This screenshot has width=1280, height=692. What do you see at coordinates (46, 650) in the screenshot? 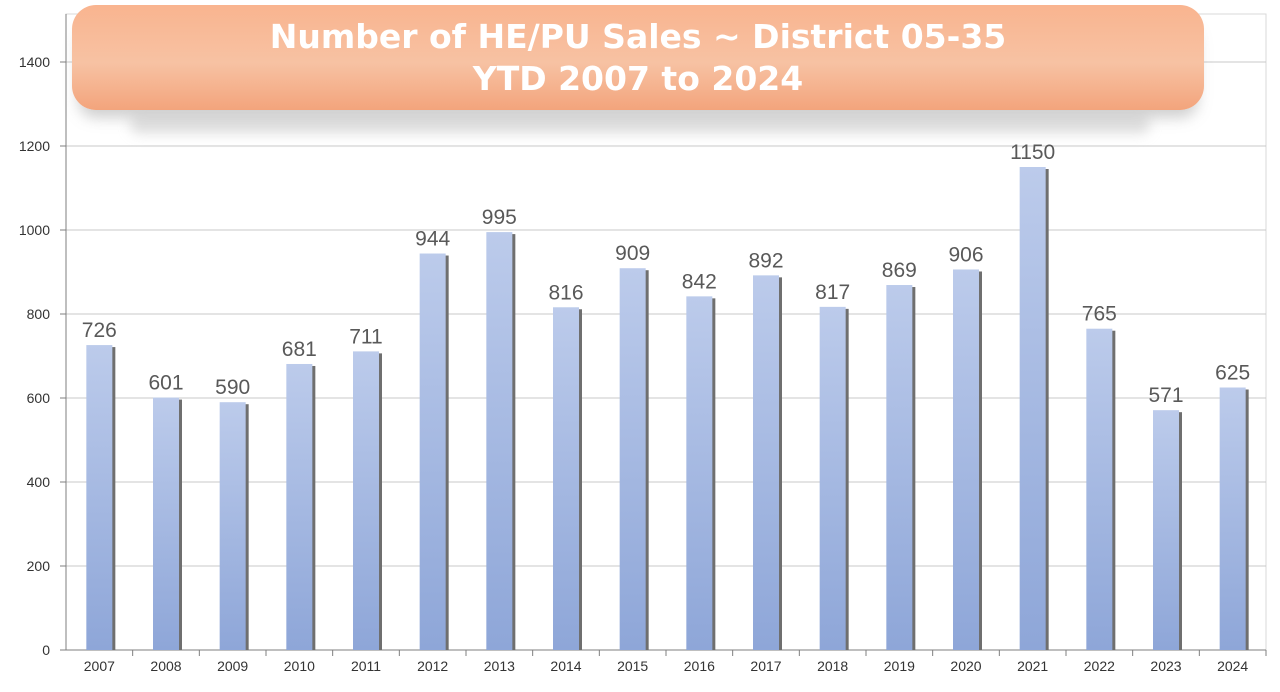
I see `y-tick-label-0: 0` at bounding box center [46, 650].